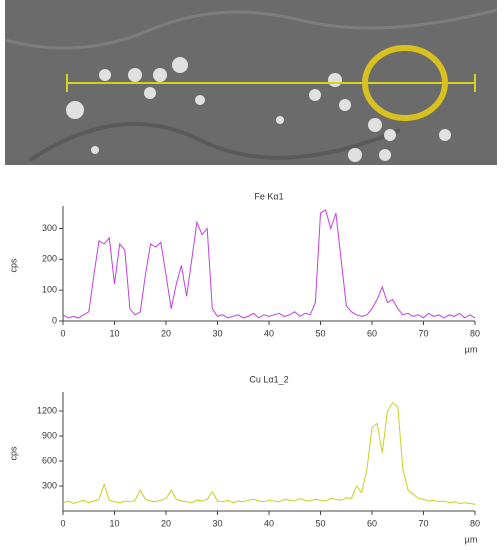 The width and height of the screenshot is (504, 550). I want to click on chart-title: Fe Kα1, so click(268, 196).